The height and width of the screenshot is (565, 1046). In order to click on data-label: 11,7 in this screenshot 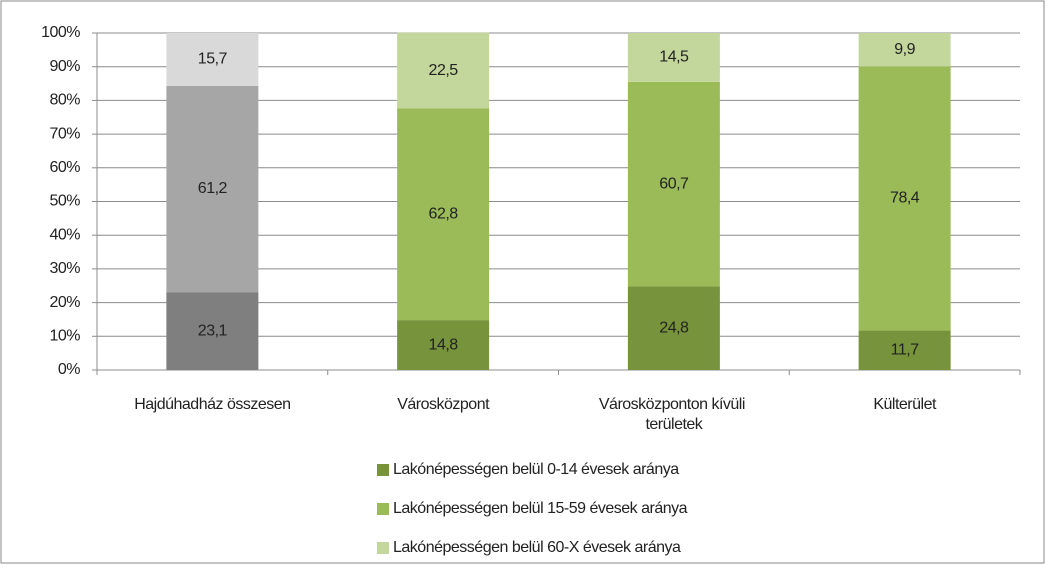, I will do `click(905, 350)`.